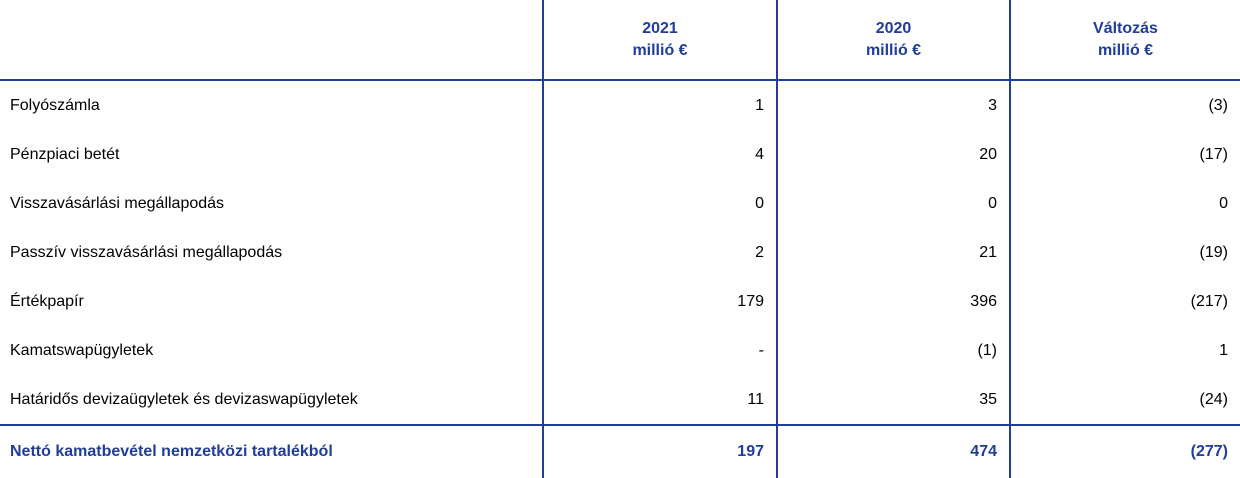 The image size is (1240, 478). Describe the element at coordinates (1124, 451) in the screenshot. I see `cell-value: (277)` at that location.